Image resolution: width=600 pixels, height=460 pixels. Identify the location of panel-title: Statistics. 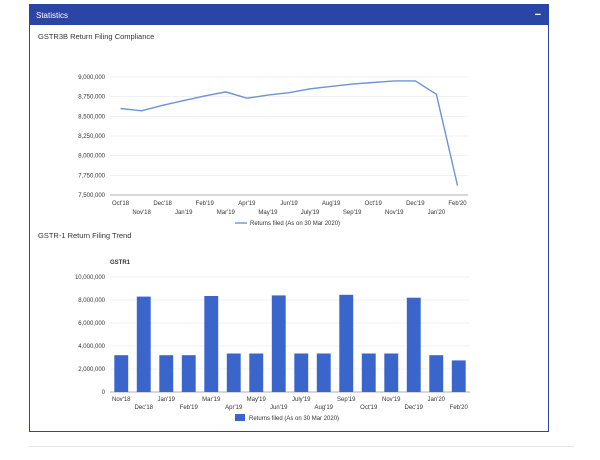
(52, 15).